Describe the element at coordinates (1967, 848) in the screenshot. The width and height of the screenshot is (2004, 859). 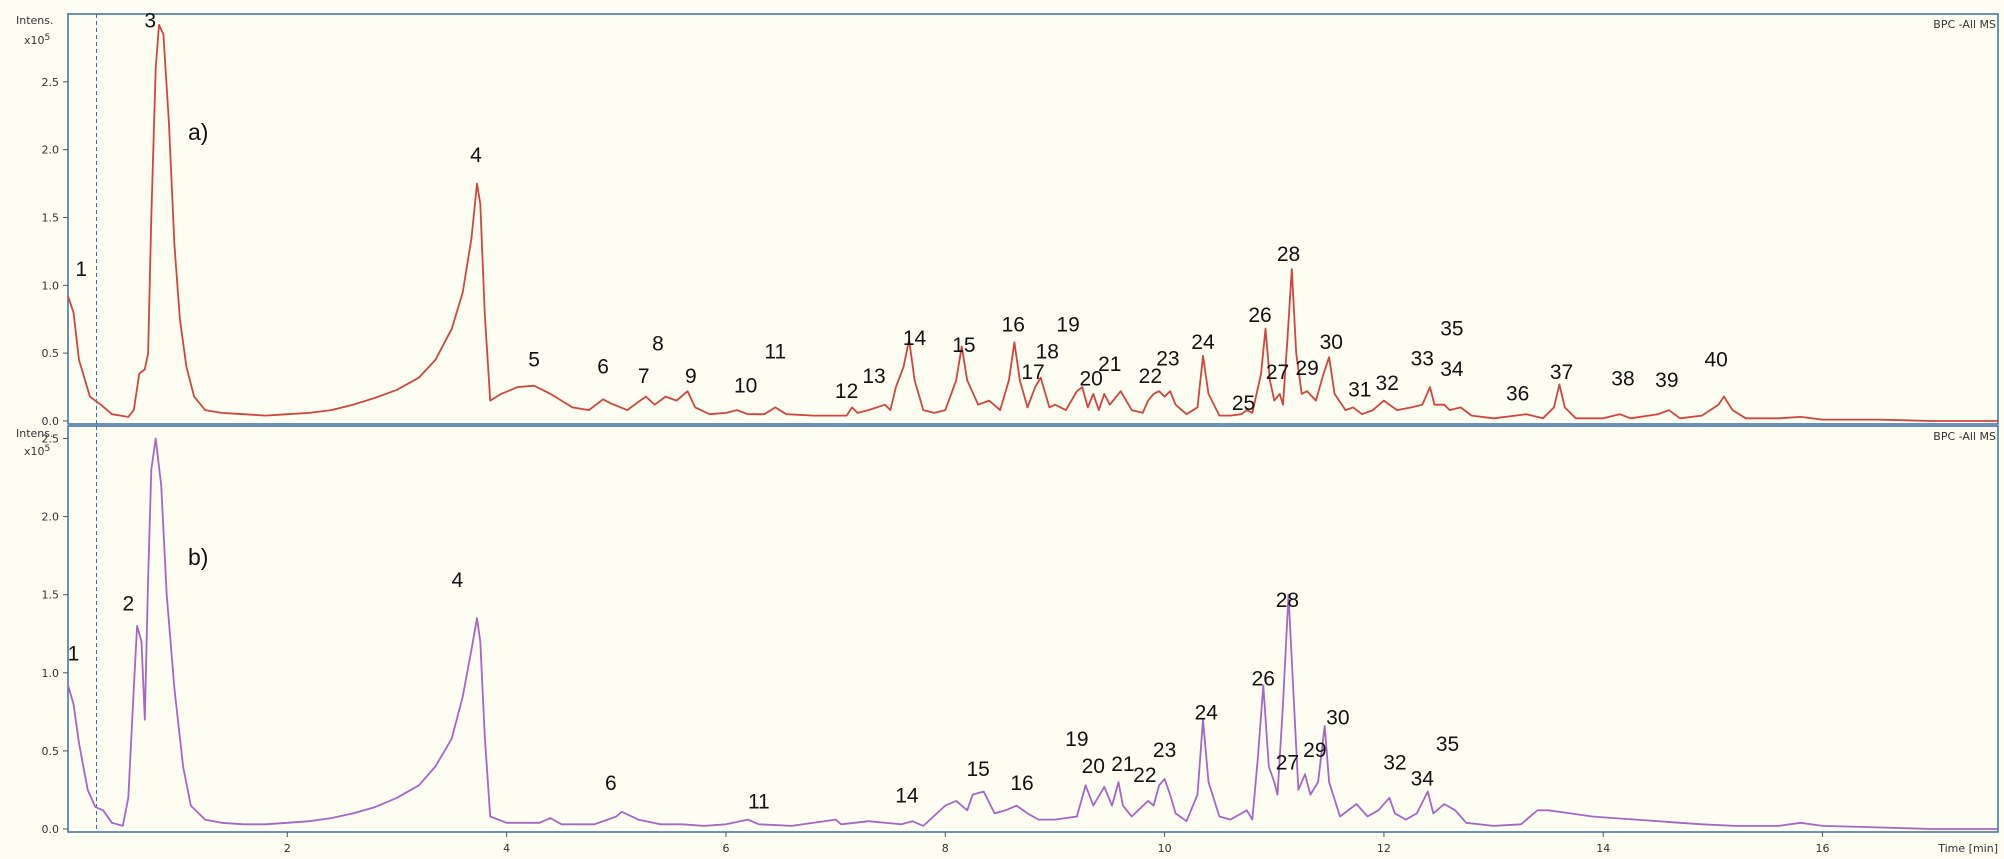
I see `x-axis-label: Time [min]` at that location.